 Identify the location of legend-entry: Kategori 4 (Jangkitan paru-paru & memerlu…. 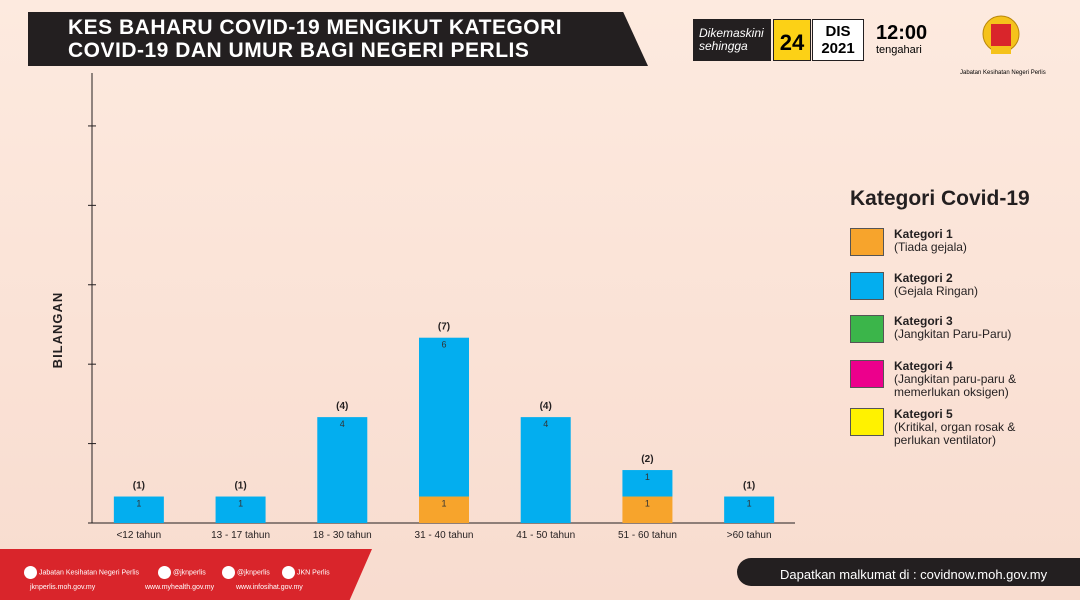
(969, 379).